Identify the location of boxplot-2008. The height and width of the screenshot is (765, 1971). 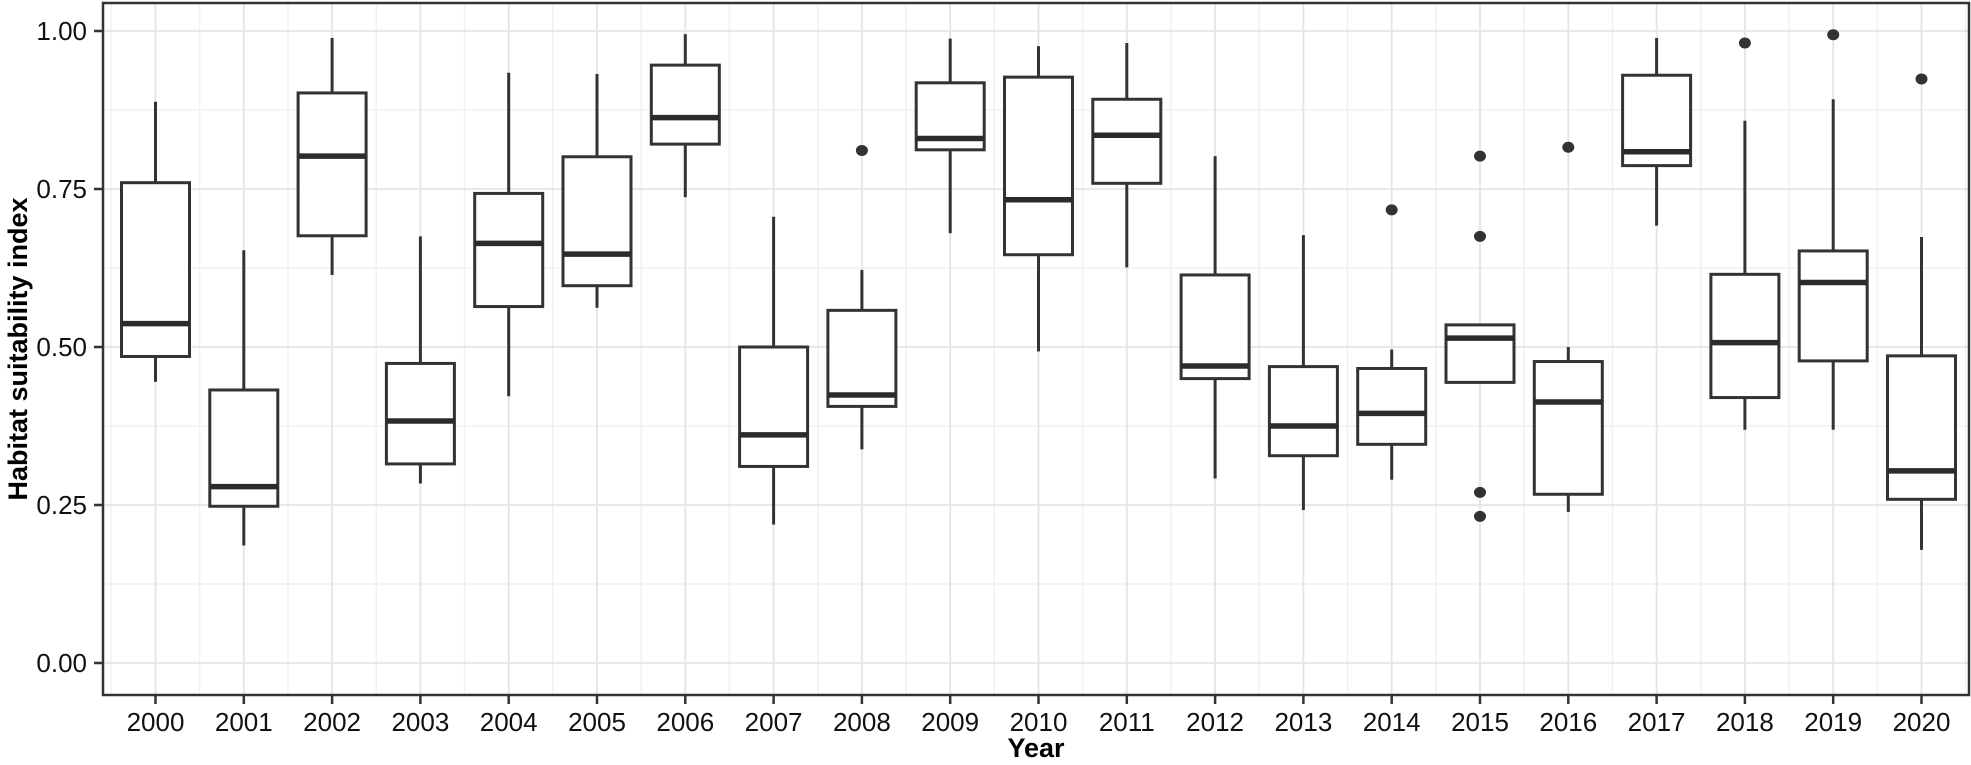
(862, 297).